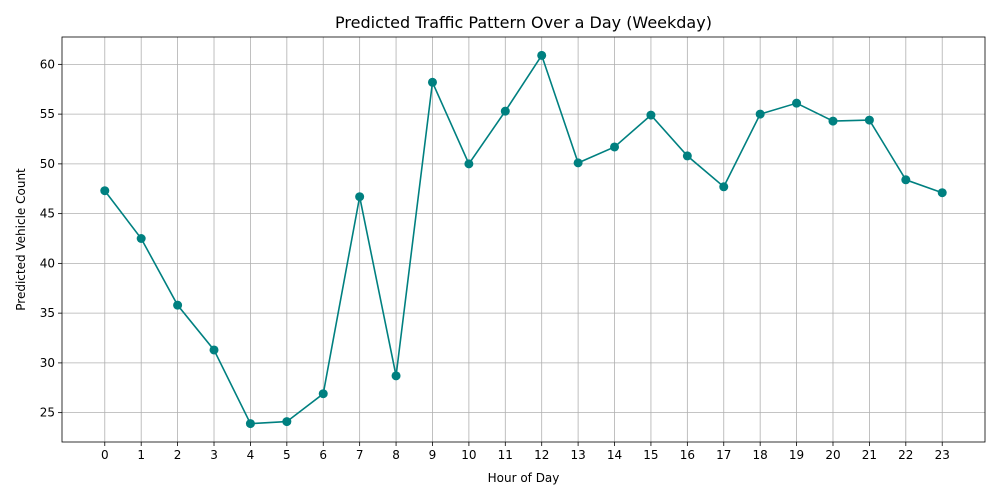  Describe the element at coordinates (323, 455) in the screenshot. I see `x-tick-label: 6` at that location.